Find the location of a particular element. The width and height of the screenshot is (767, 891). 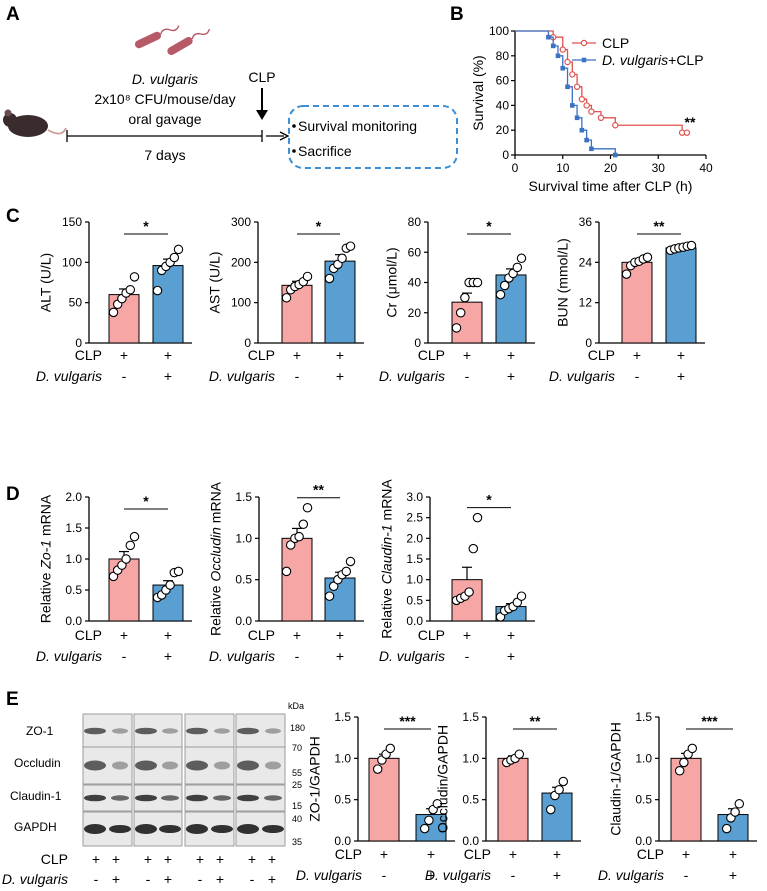

blot-panel is located at coordinates (158, 731).